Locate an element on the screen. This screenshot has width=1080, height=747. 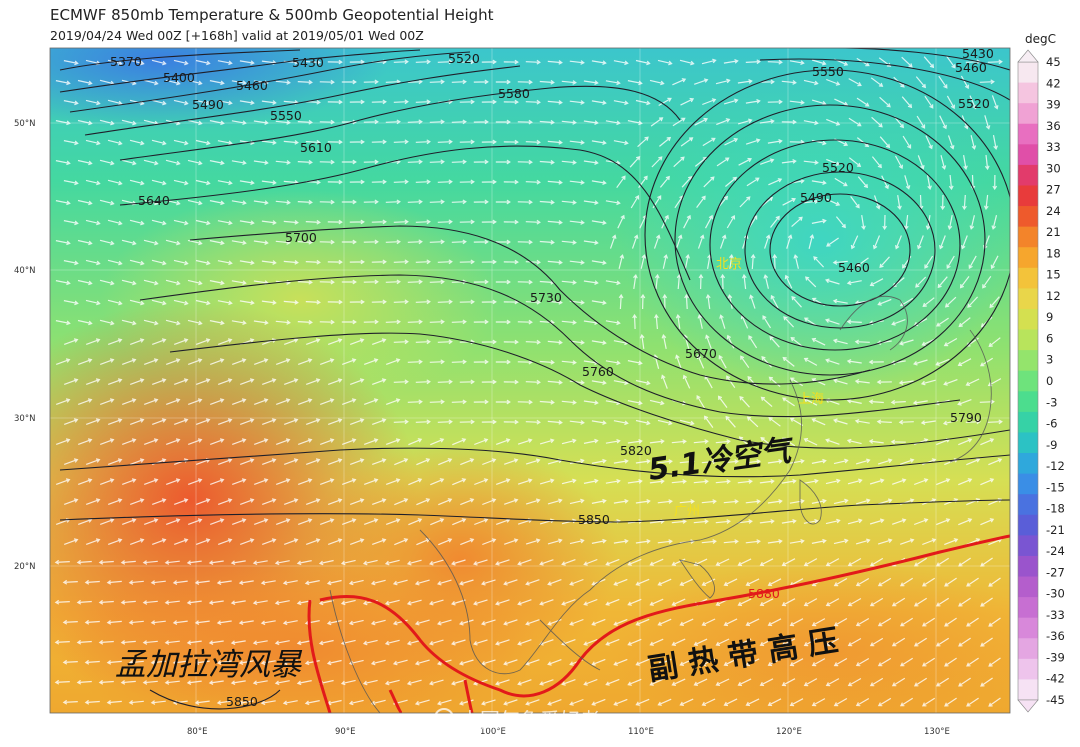
colorbar-tick: 27 is located at coordinates (1053, 190).